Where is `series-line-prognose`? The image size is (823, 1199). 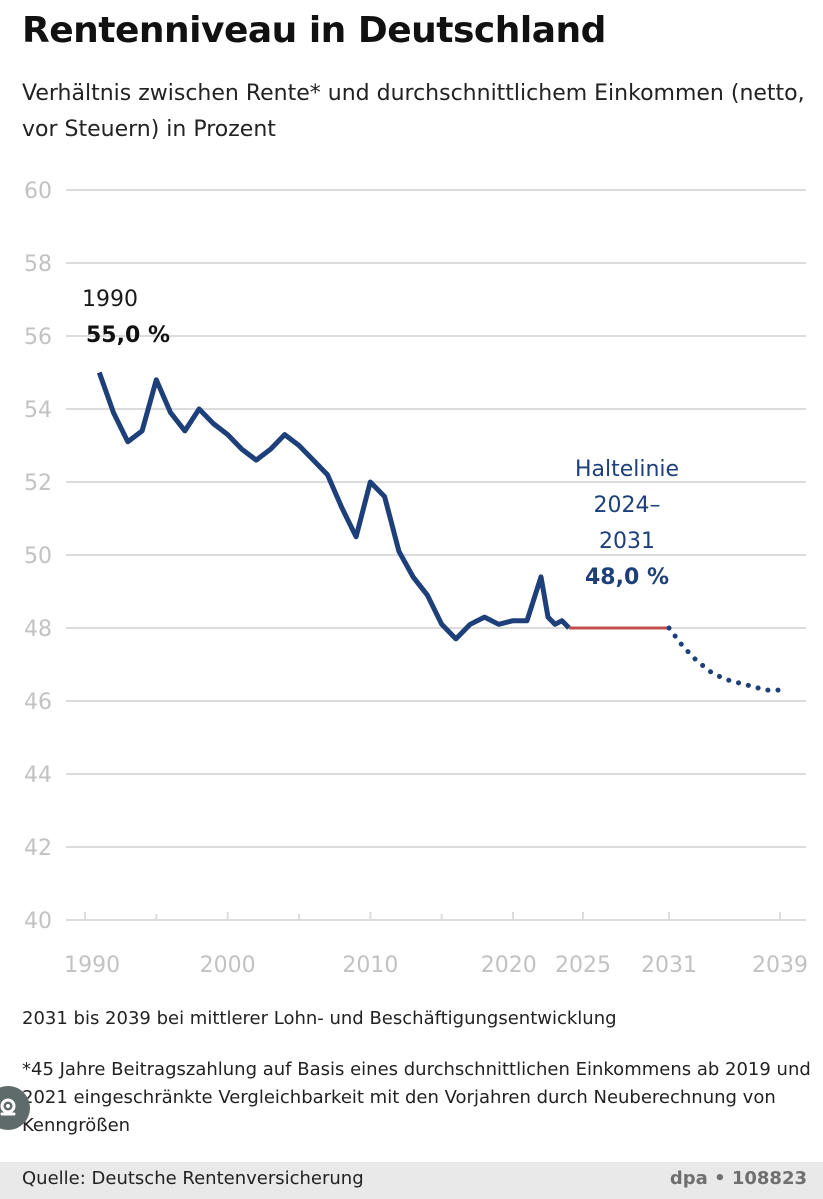
series-line-prognose is located at coordinates (724, 659).